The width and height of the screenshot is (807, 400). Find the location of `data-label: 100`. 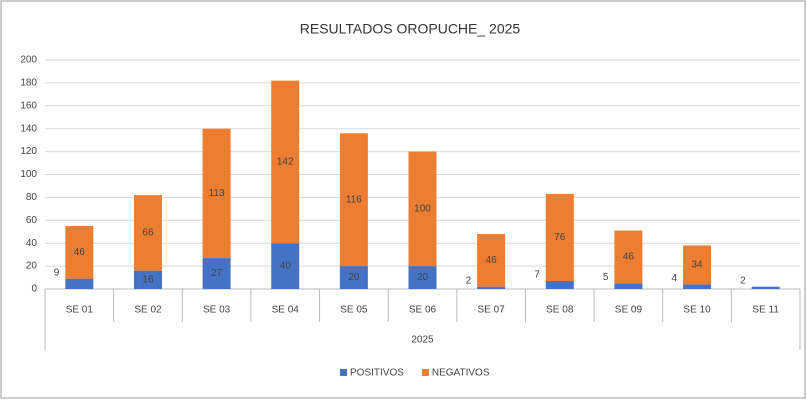

data-label: 100 is located at coordinates (422, 208).